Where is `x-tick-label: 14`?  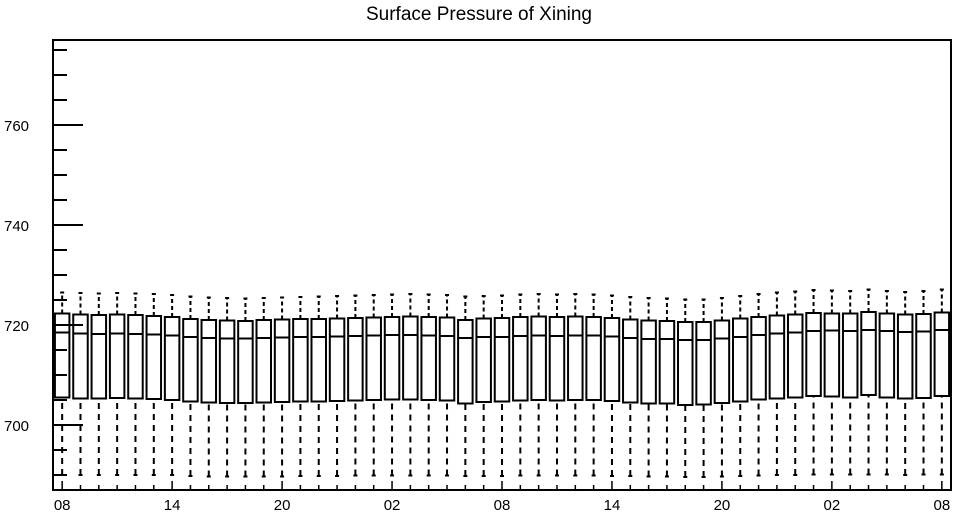 x-tick-label: 14 is located at coordinates (612, 505).